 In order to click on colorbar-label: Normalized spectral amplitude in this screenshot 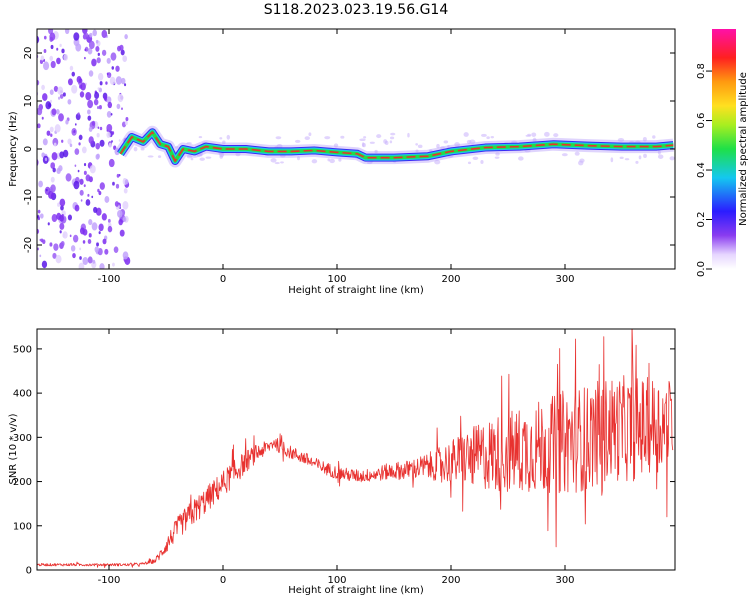, I will do `click(743, 149)`.